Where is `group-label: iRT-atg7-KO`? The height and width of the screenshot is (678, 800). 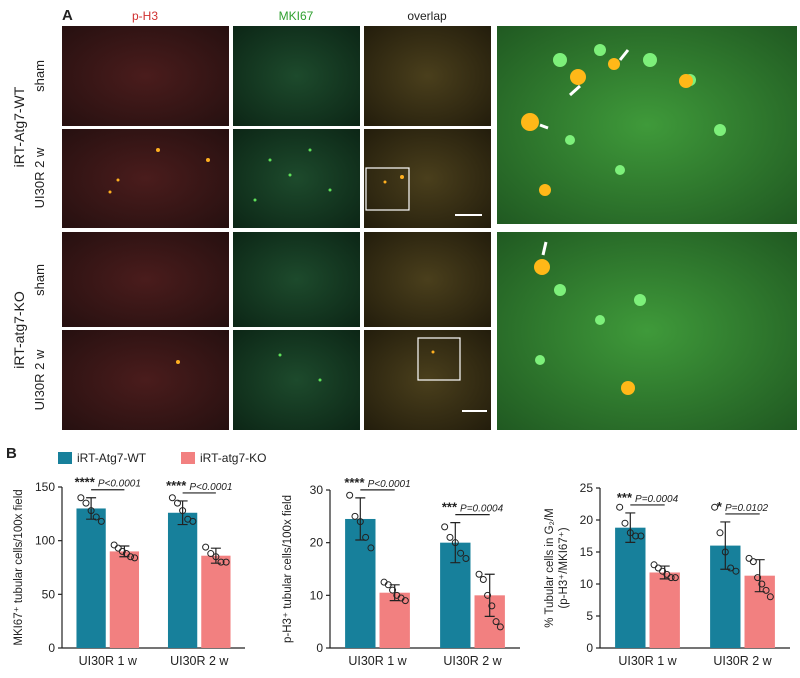
group-label: iRT-atg7-KO is located at coordinates (19, 330).